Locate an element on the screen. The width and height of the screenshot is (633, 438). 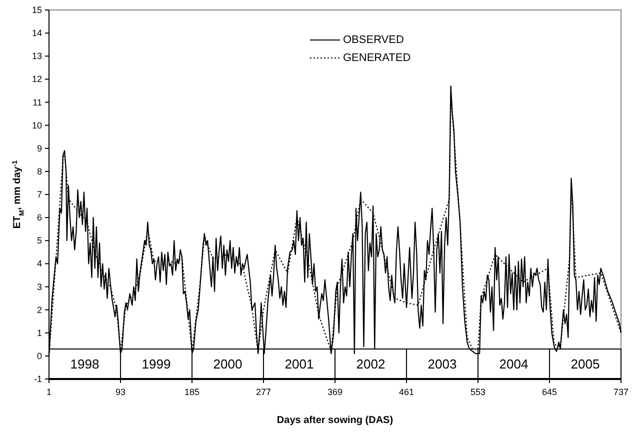
y-tick-label: 5 is located at coordinates (39, 241).